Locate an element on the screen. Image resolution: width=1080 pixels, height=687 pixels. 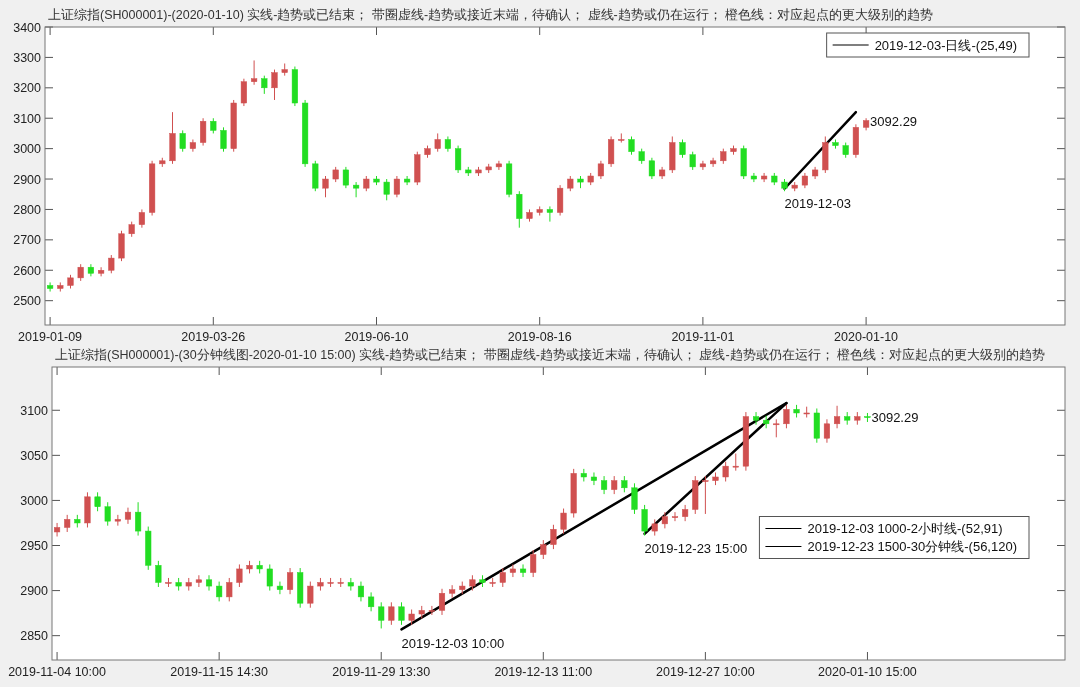
legend-label: 2019-12-03 1000-2小时线-(52,91) is located at coordinates (905, 528).